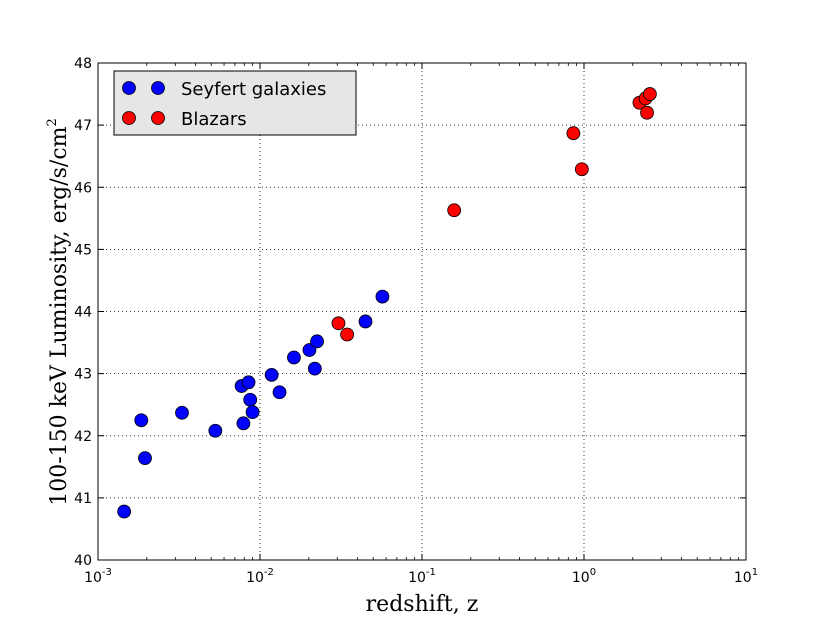  I want to click on legend-label-blazars: Blazars, so click(214, 119).